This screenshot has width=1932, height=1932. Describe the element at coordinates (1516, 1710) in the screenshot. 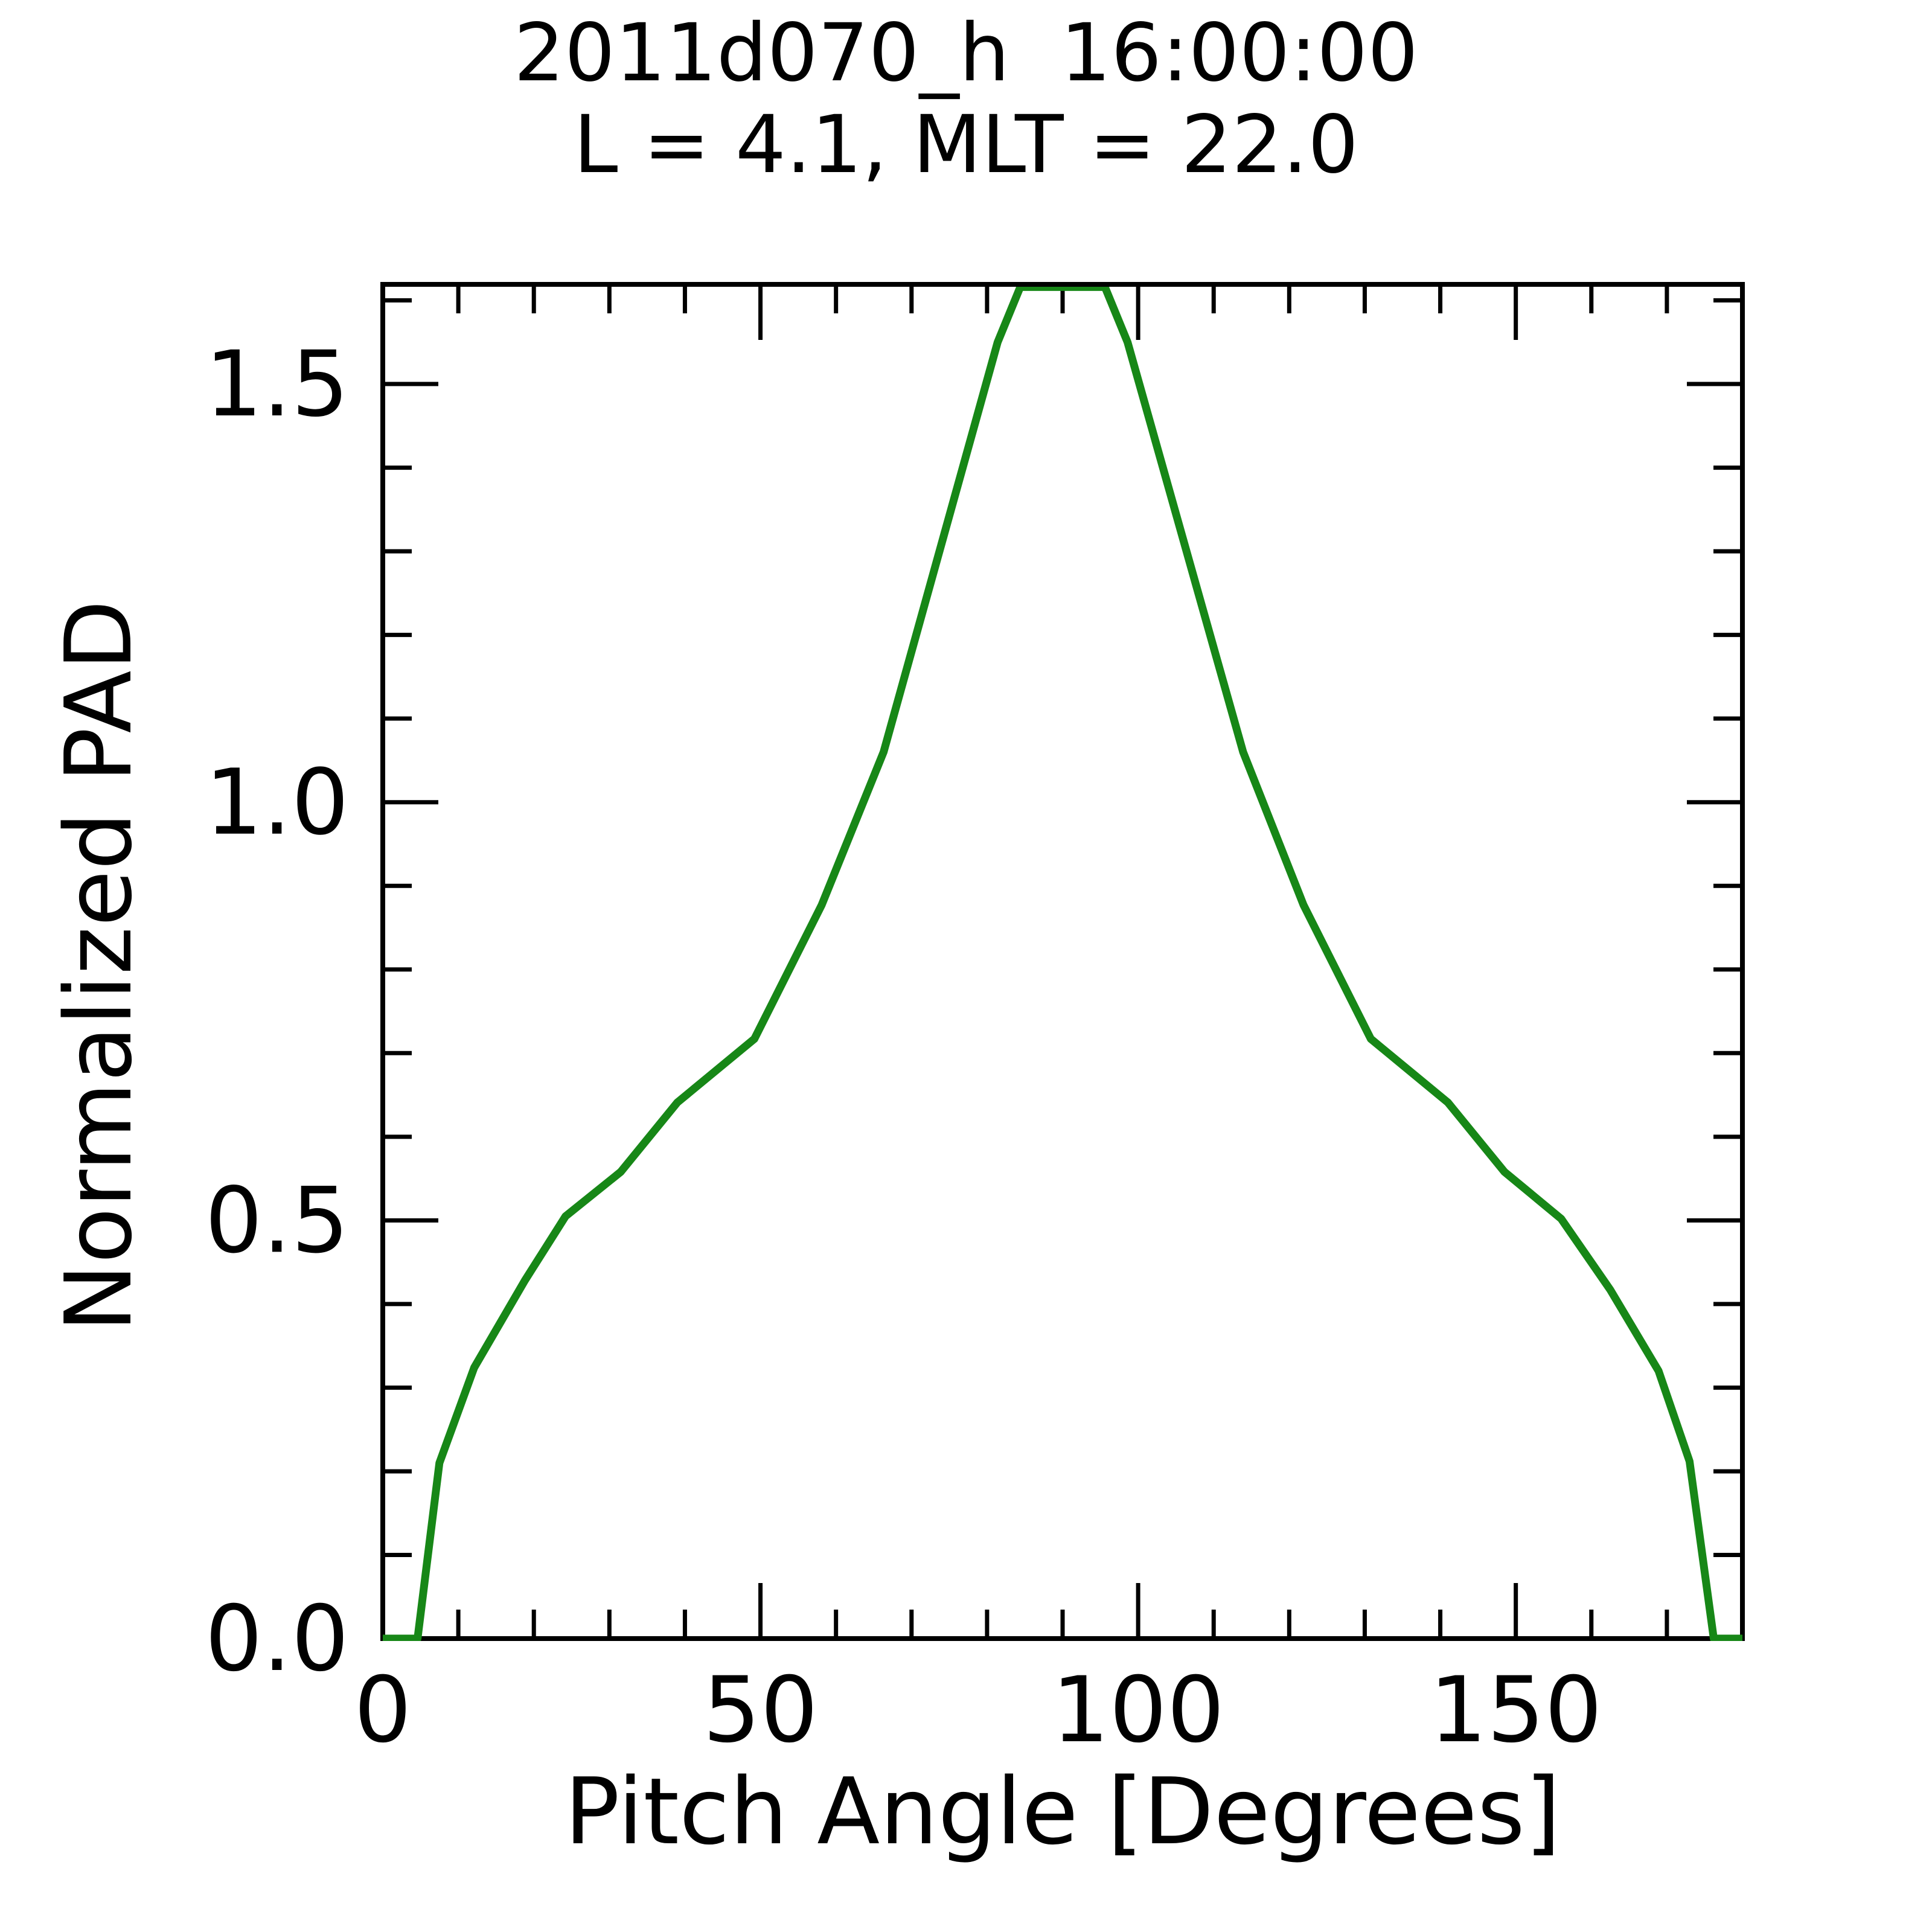

I see `x-tick-label: 150` at that location.